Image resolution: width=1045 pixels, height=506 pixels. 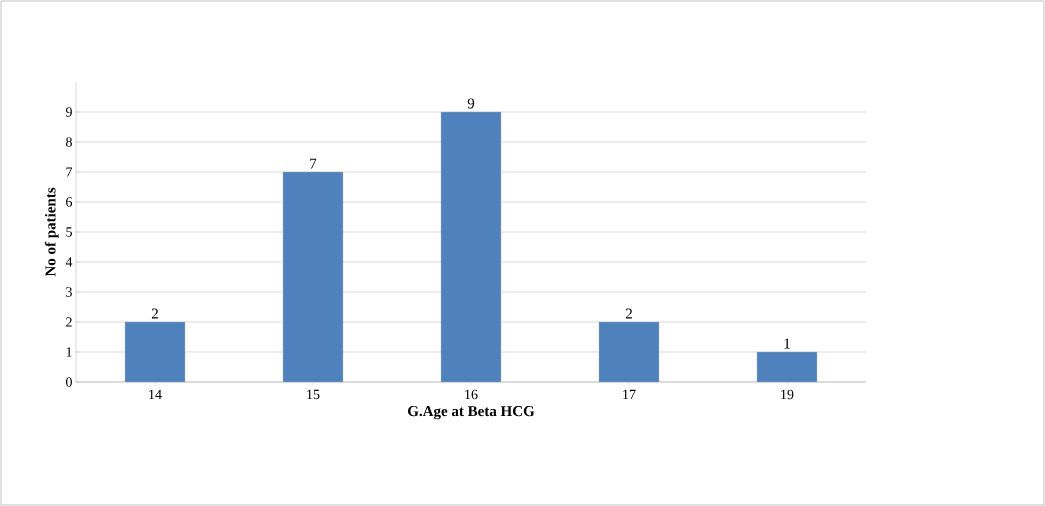 What do you see at coordinates (313, 163) in the screenshot?
I see `data-label: 7` at bounding box center [313, 163].